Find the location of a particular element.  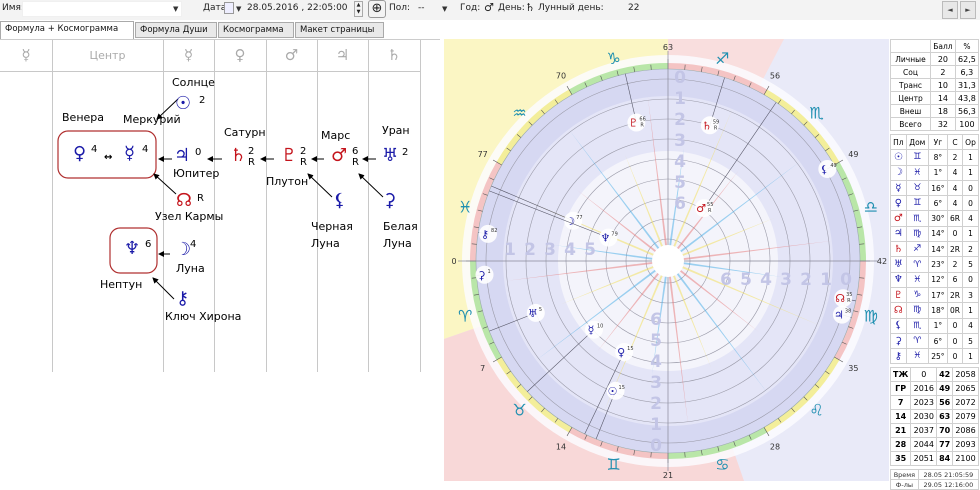

degree-label: 49 is located at coordinates (853, 154).